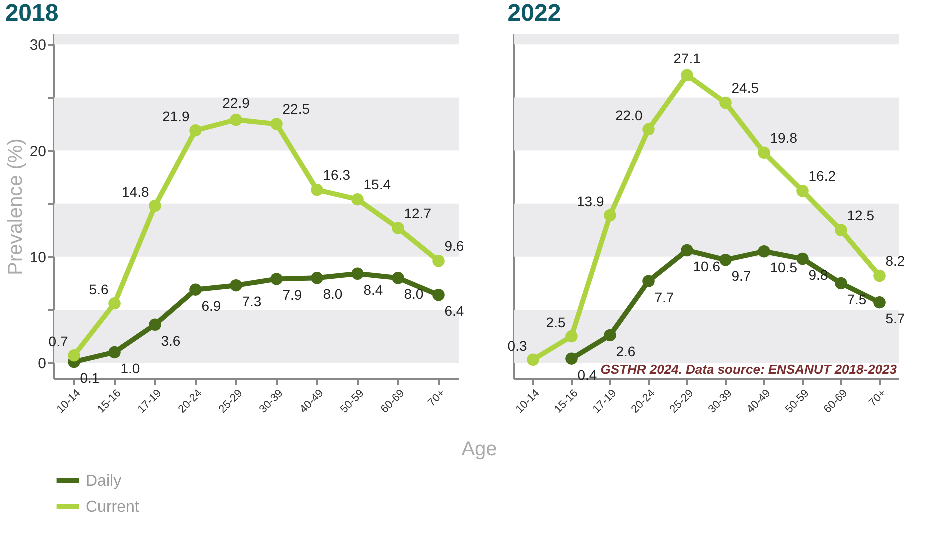 This screenshot has height=542, width=941. I want to click on data-label: 8.4, so click(374, 290).